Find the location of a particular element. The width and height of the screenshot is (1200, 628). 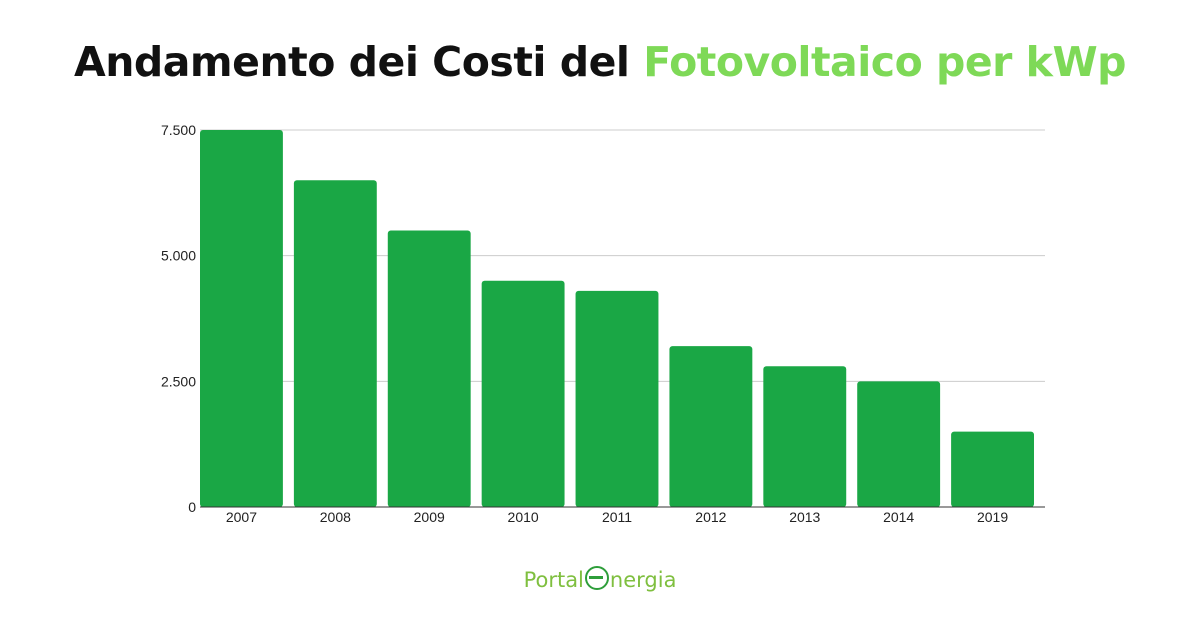

bar-2014 is located at coordinates (899, 444).